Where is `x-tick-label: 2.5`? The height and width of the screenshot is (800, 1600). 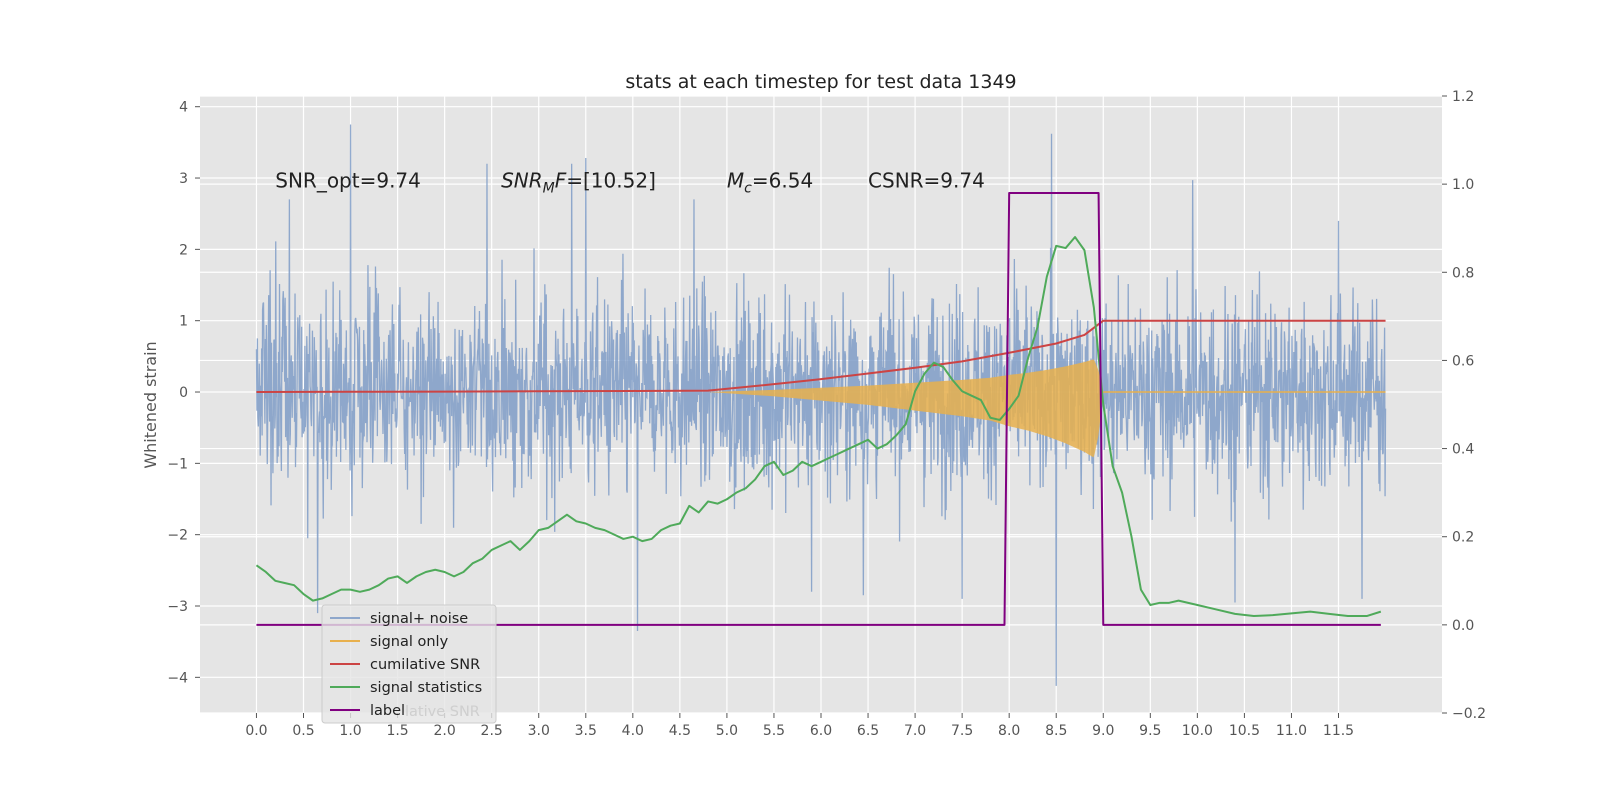
x-tick-label: 2.5 is located at coordinates (492, 731).